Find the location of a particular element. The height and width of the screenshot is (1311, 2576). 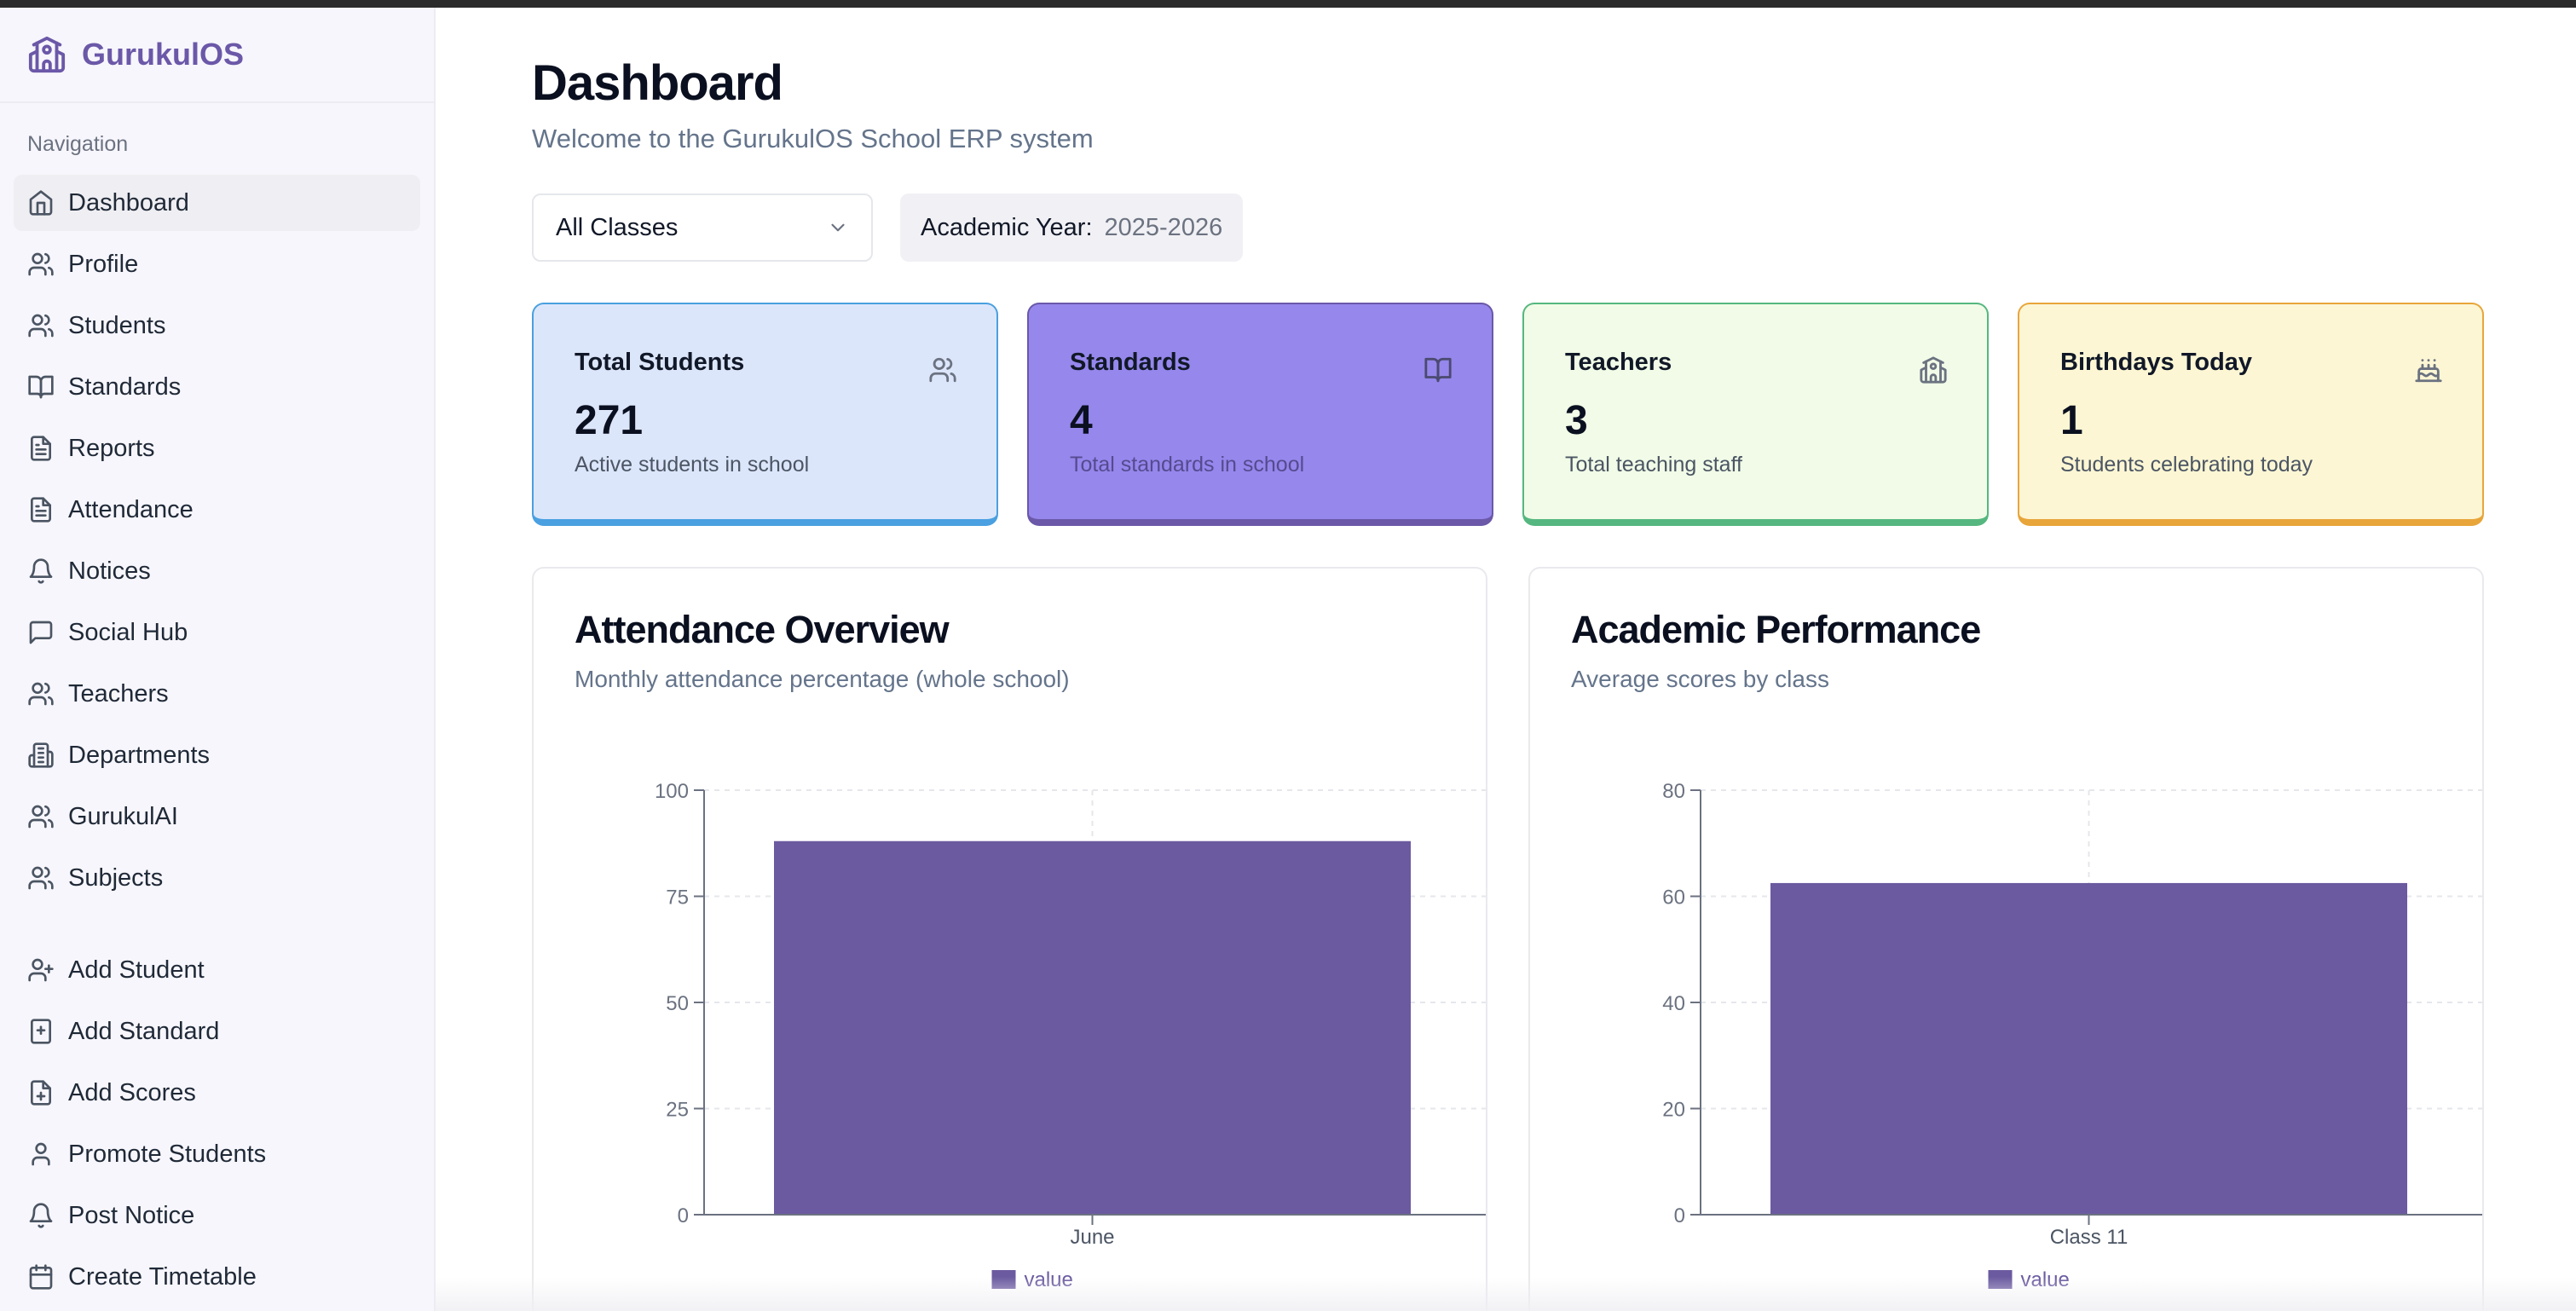

class-select-value: All Classes is located at coordinates (617, 227).